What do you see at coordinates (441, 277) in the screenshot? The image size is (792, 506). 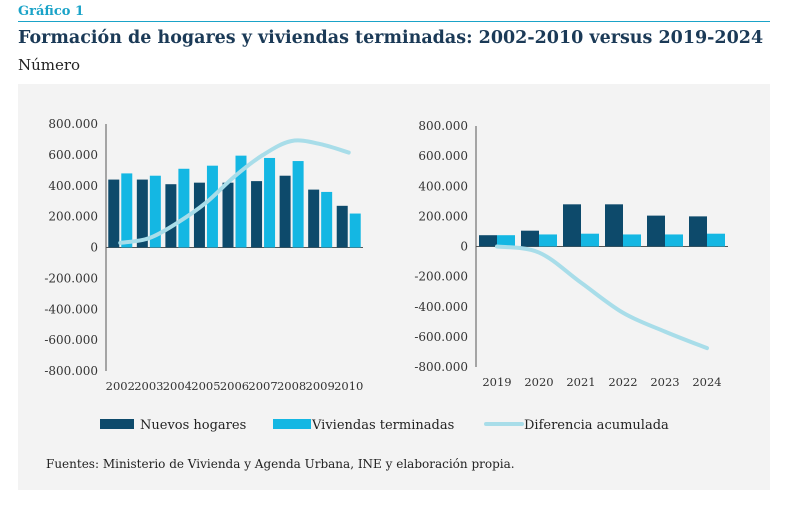 I see `right-y-tick-label: -200.000` at bounding box center [441, 277].